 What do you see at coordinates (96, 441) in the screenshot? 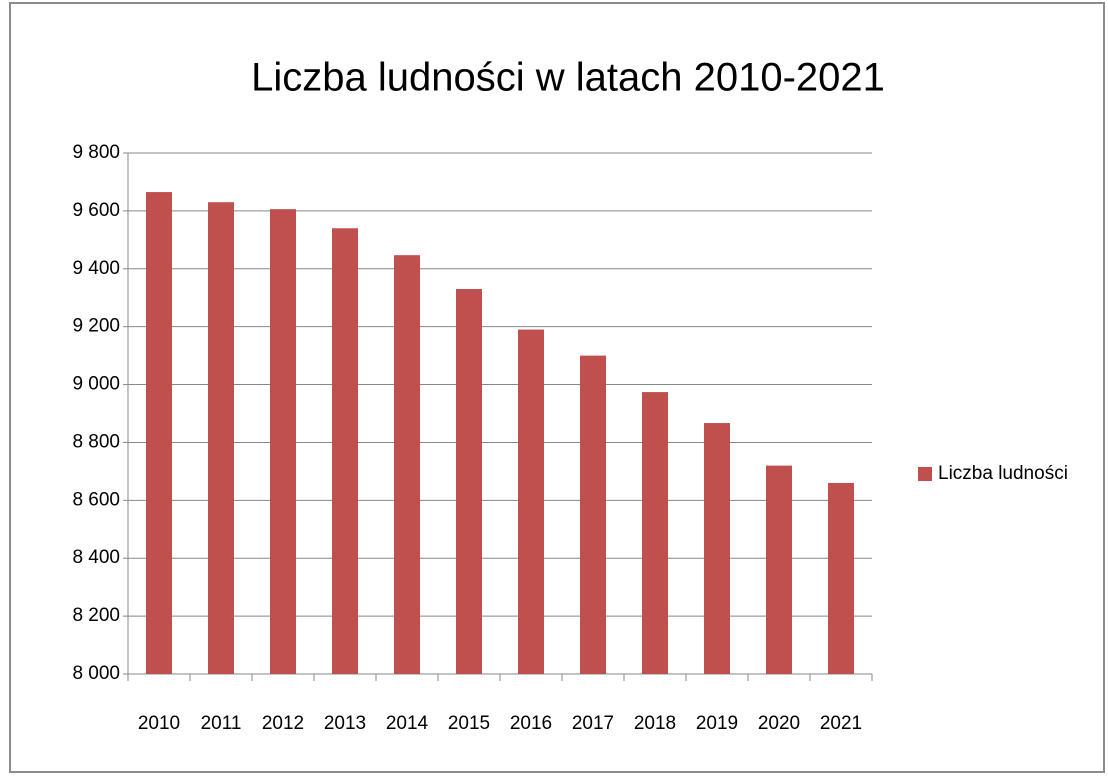
I see `y-tick-label: 8 800` at bounding box center [96, 441].